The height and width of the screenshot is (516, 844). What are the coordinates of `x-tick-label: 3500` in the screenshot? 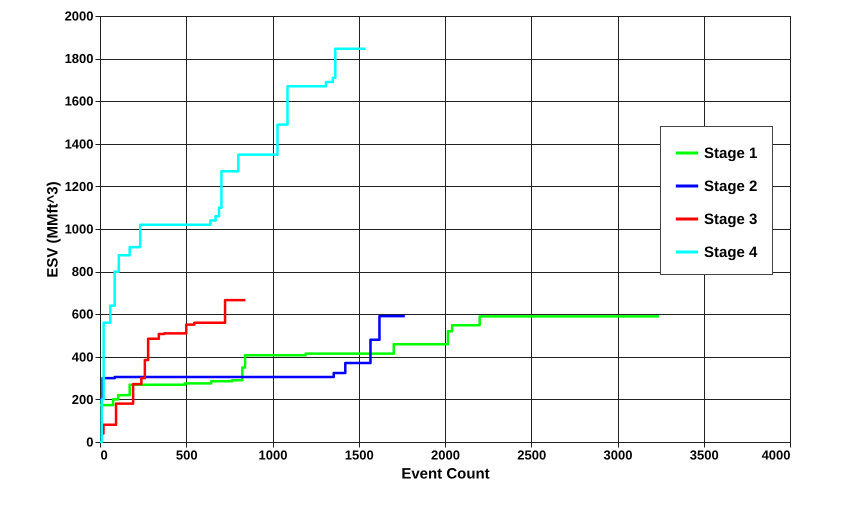 It's located at (704, 455).